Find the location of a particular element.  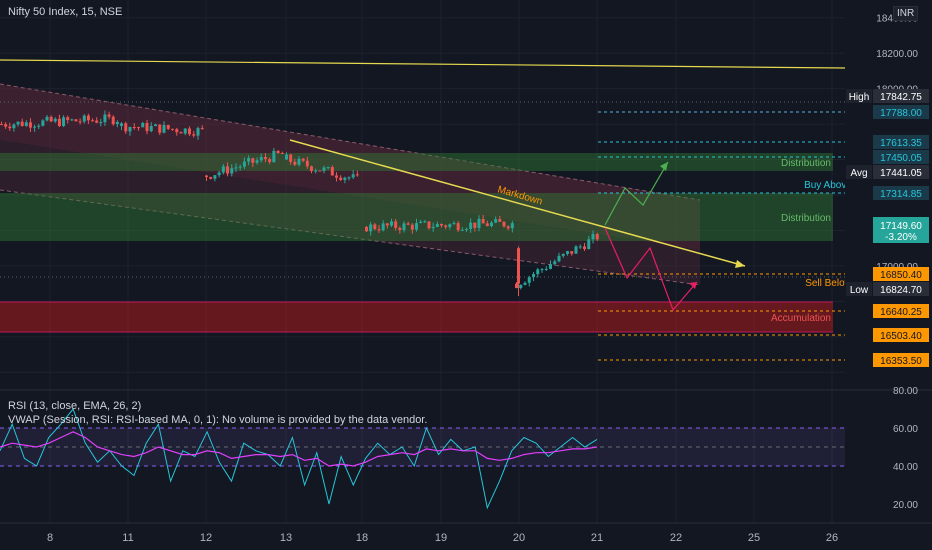

rsi-tick-label: 80.00 is located at coordinates (905, 391).